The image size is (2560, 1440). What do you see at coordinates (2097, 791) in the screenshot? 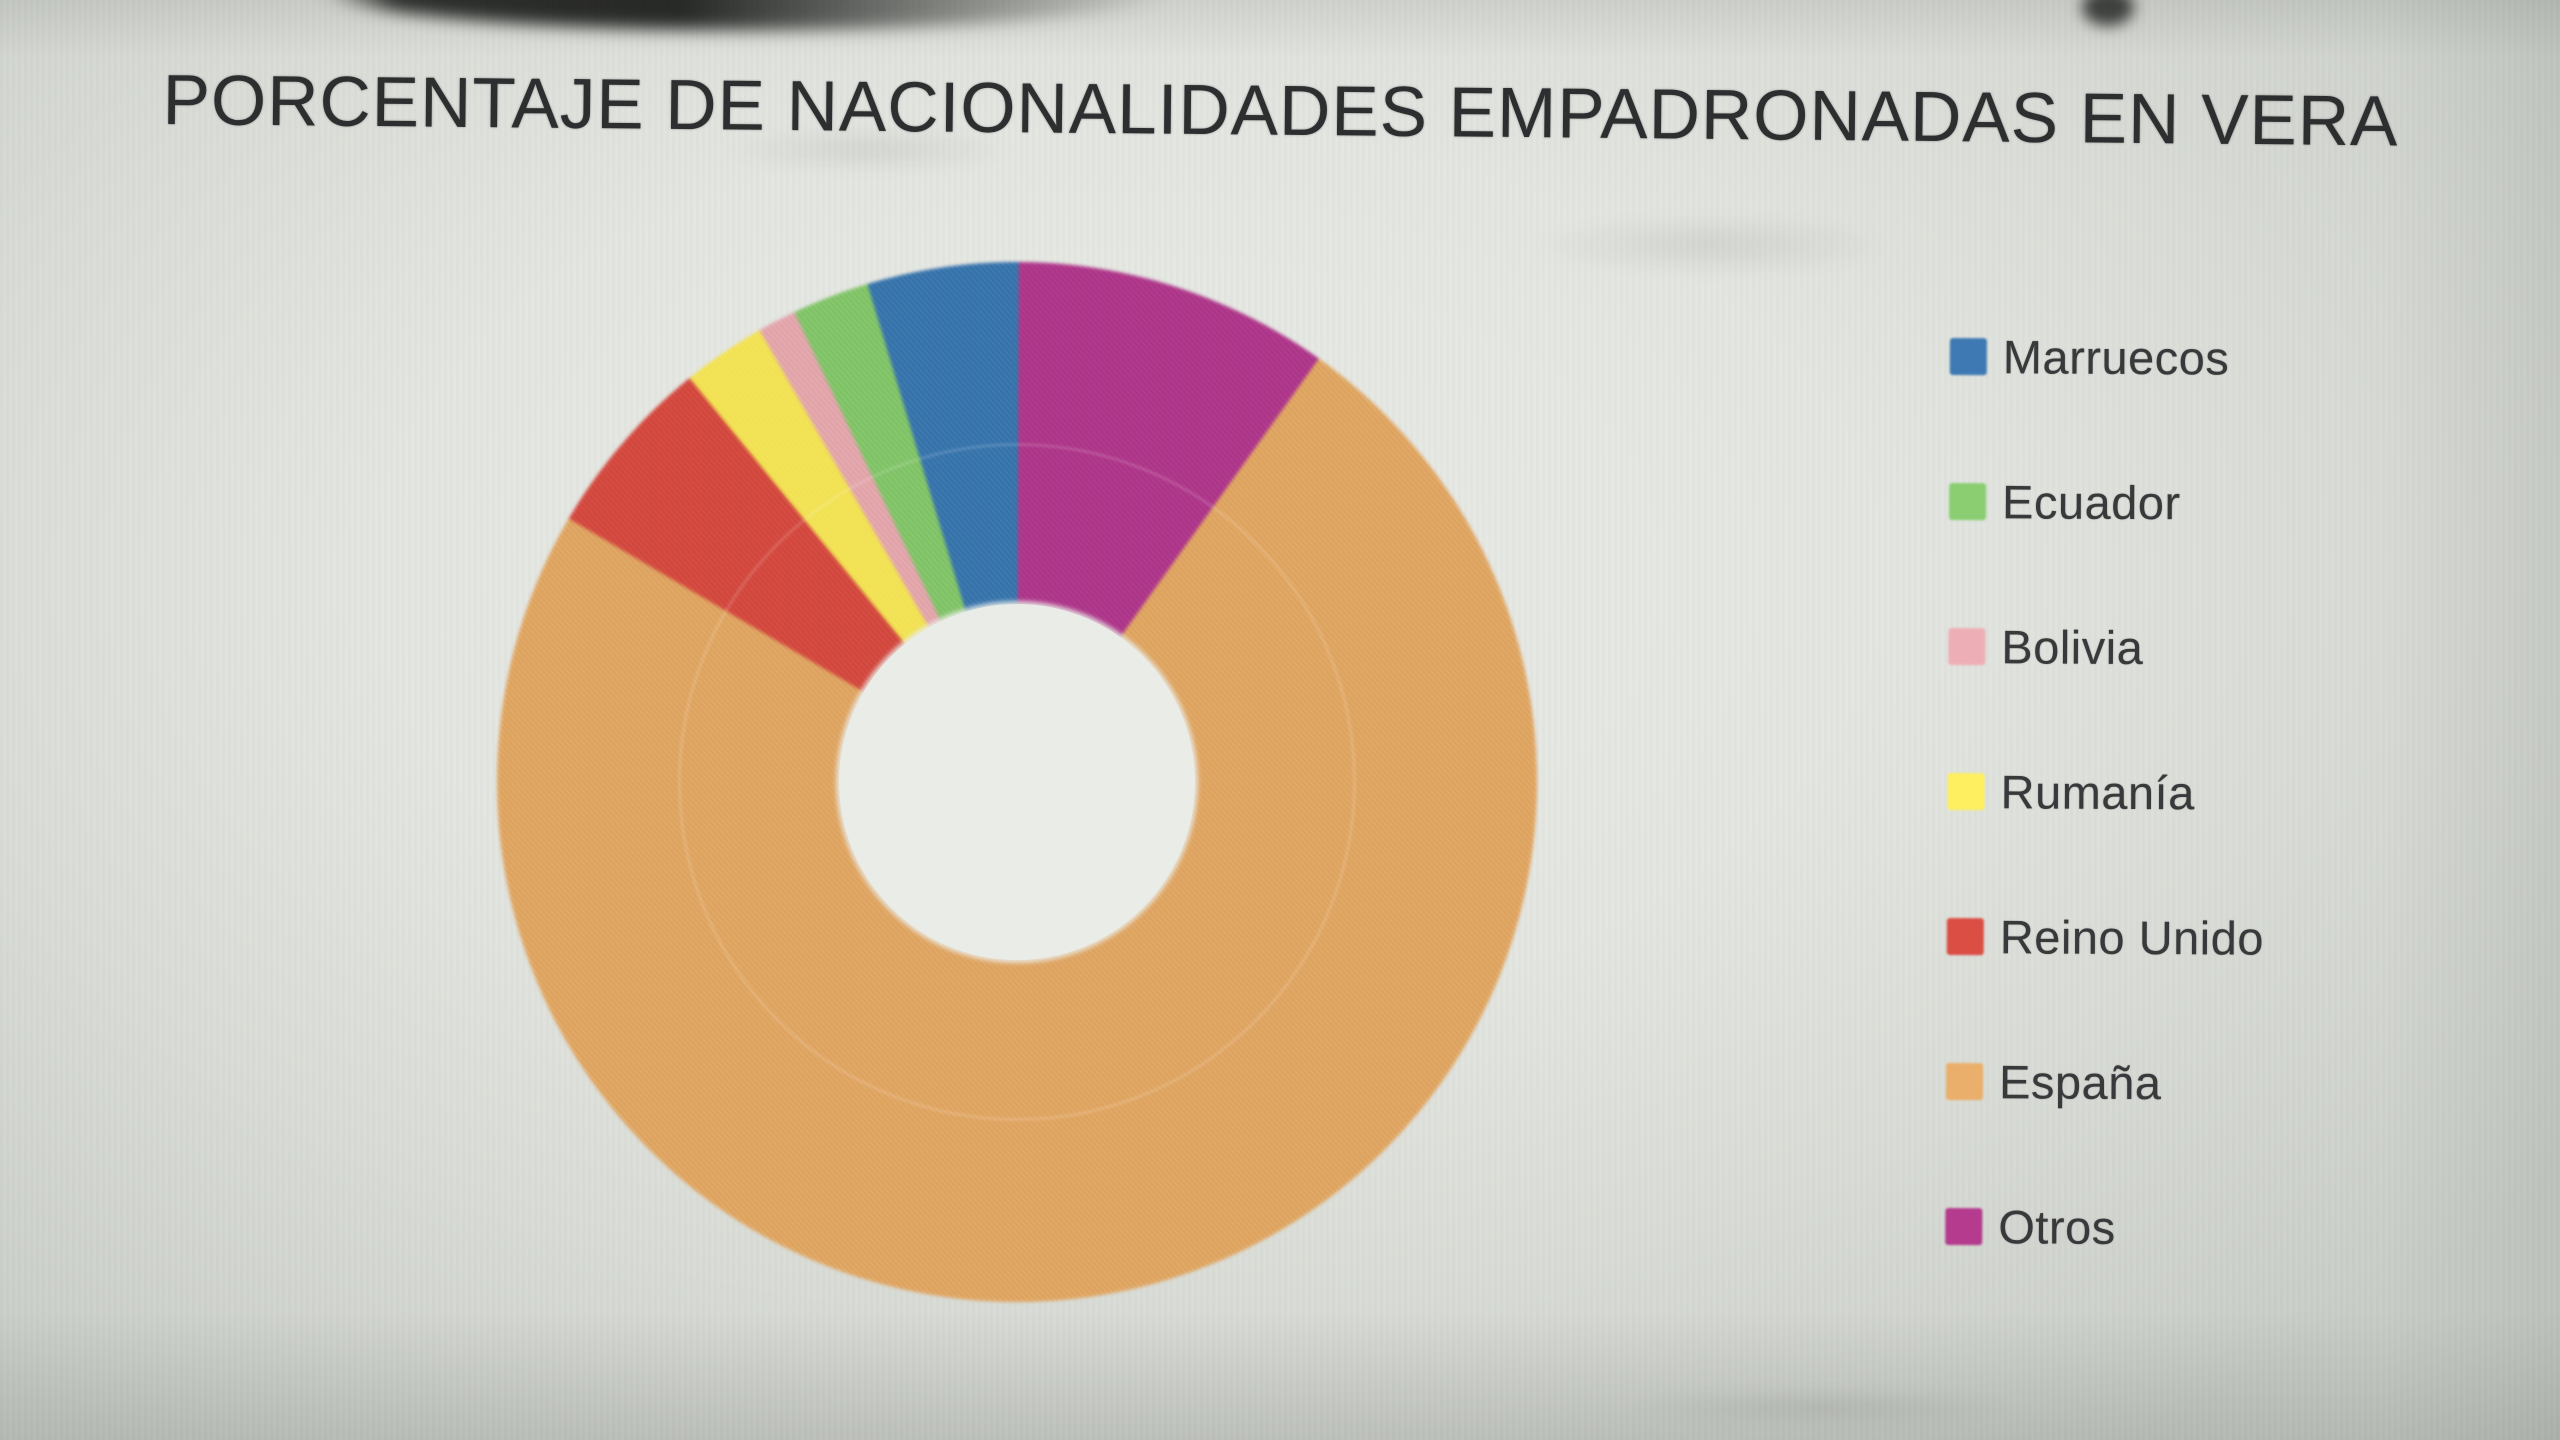
I see `legend-label: Rumanía` at bounding box center [2097, 791].